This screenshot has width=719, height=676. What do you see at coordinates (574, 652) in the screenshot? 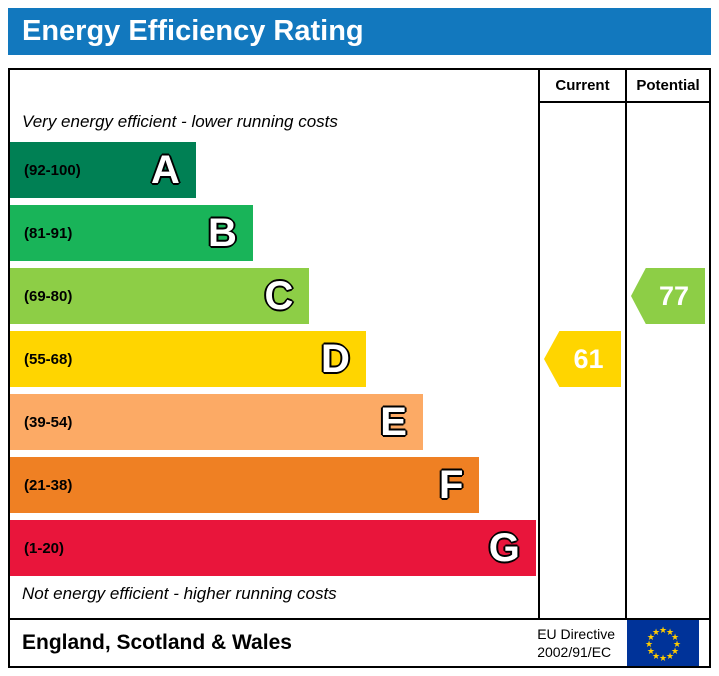
I see `eu-directive-line2: 2002/91/EC` at bounding box center [574, 652].